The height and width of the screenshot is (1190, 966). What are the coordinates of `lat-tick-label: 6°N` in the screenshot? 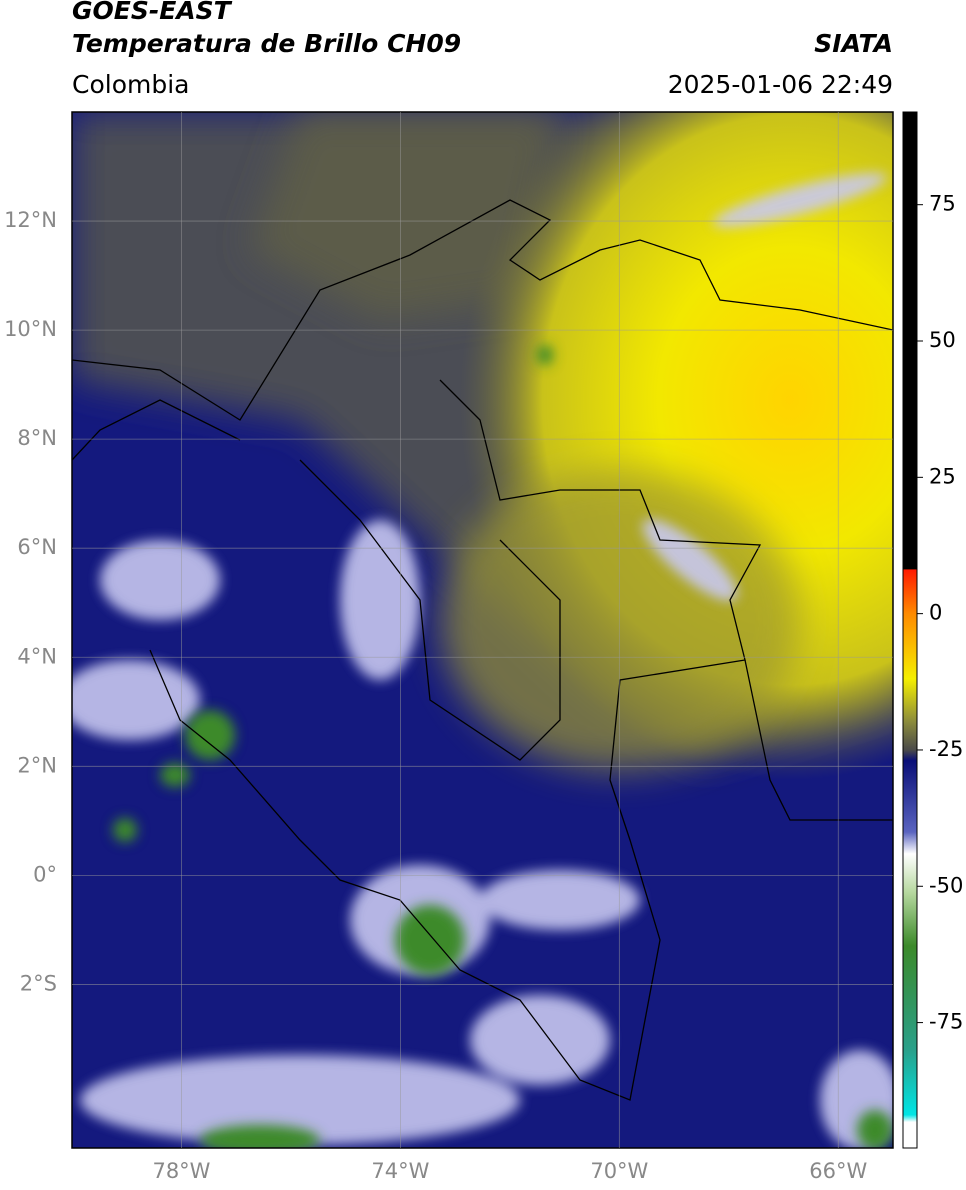 It's located at (37, 547).